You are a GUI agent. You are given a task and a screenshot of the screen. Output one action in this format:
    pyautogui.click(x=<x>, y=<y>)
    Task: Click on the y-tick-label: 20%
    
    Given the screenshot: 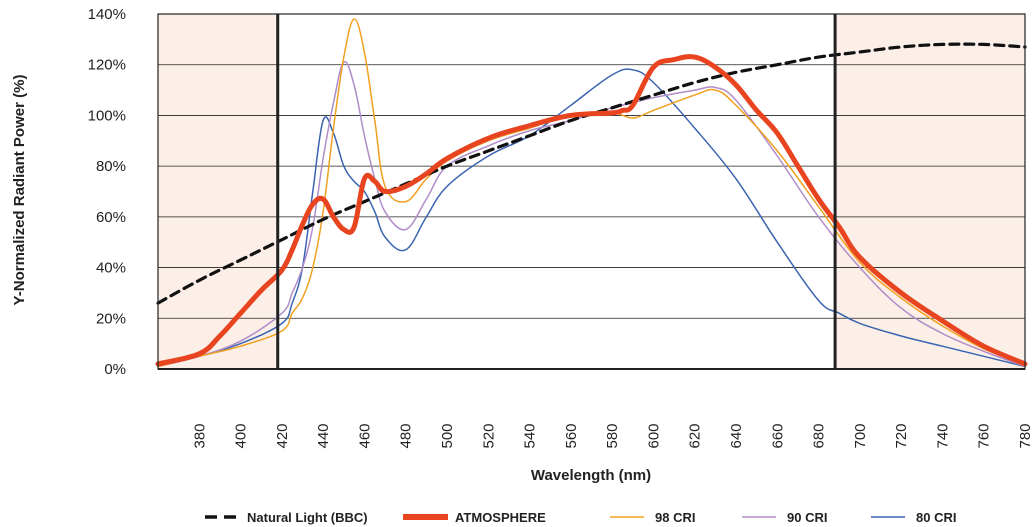 What is the action you would take?
    pyautogui.click(x=111, y=318)
    